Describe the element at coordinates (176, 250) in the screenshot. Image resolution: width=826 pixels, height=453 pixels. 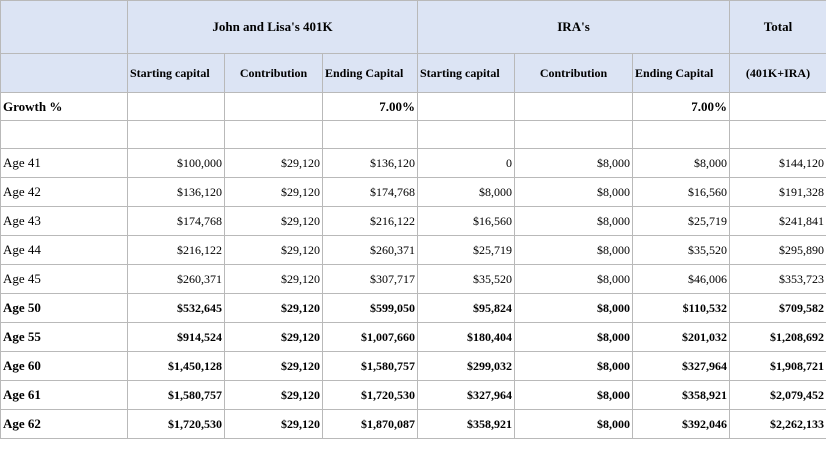
I see `k401-starting-capital: $216,122` at that location.